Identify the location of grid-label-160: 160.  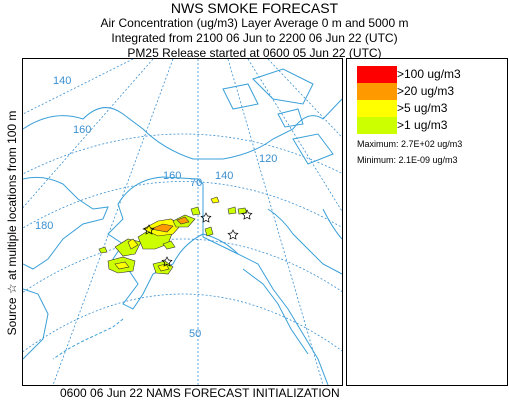
(172, 176).